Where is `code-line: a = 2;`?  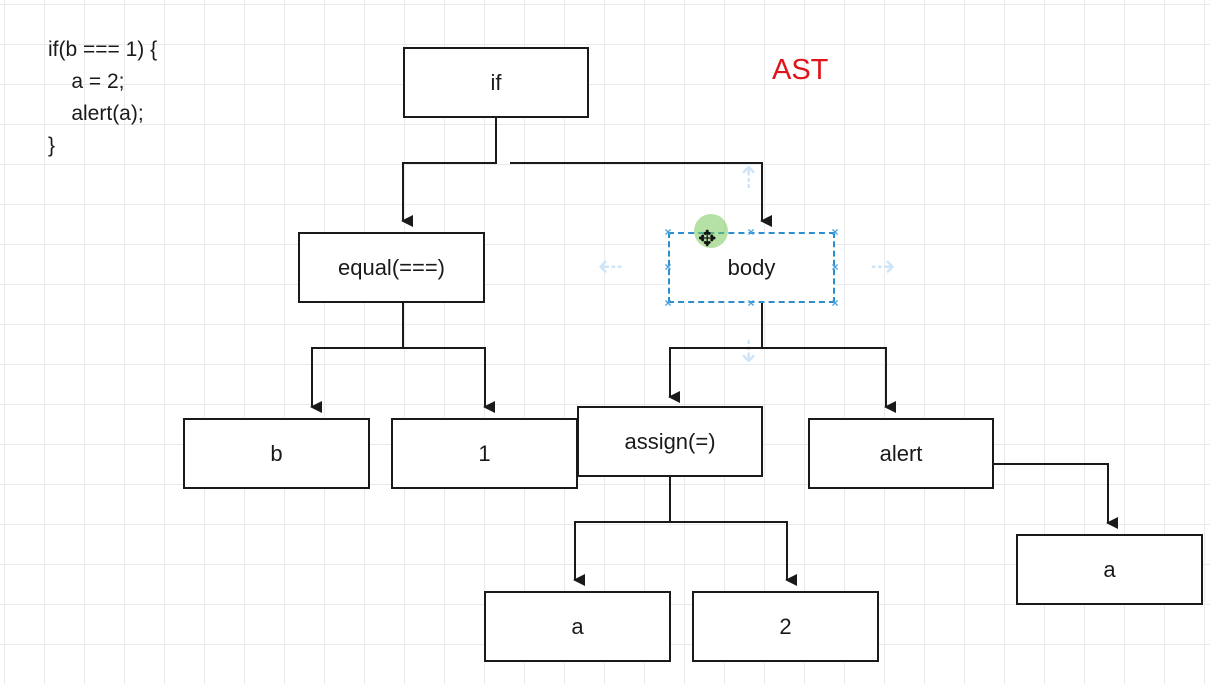
code-line: a = 2; is located at coordinates (86, 81).